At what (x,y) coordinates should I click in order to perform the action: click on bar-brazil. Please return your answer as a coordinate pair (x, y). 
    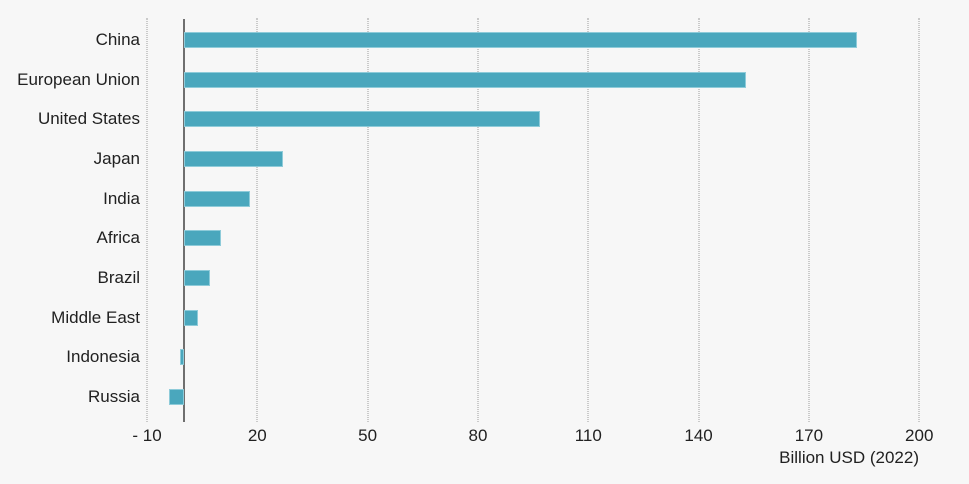
    Looking at the image, I should click on (196, 278).